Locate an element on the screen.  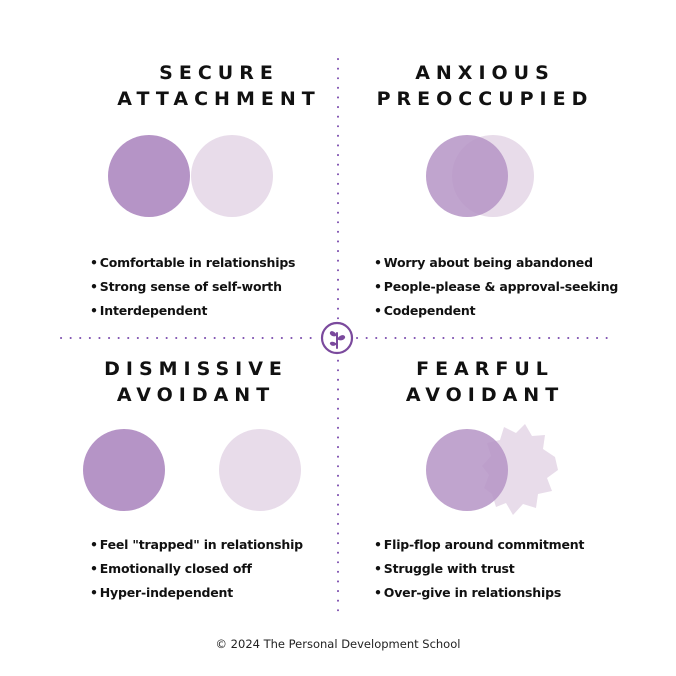
list-item: Feel "trapped" in relationship is located at coordinates (196, 545).